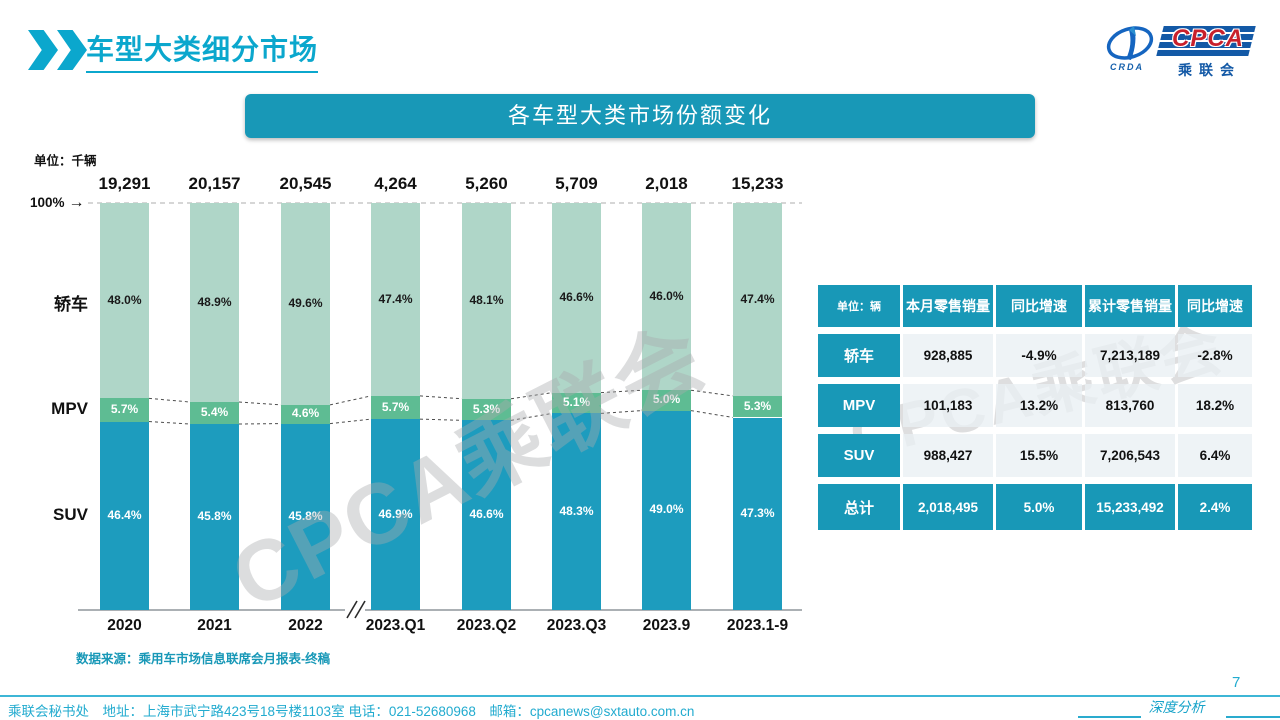  Describe the element at coordinates (1127, 67) in the screenshot. I see `logo-crda-text: CRDA` at that location.